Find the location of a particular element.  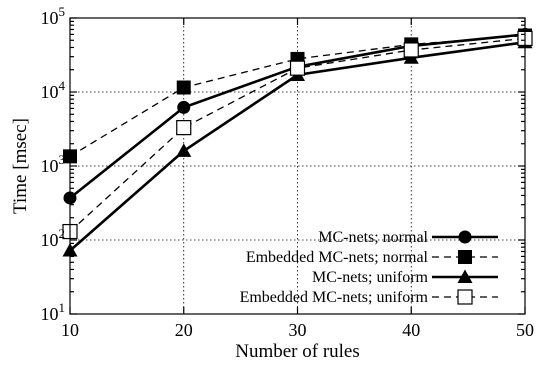

y-tick-label: 10⁴ is located at coordinates (53, 90).